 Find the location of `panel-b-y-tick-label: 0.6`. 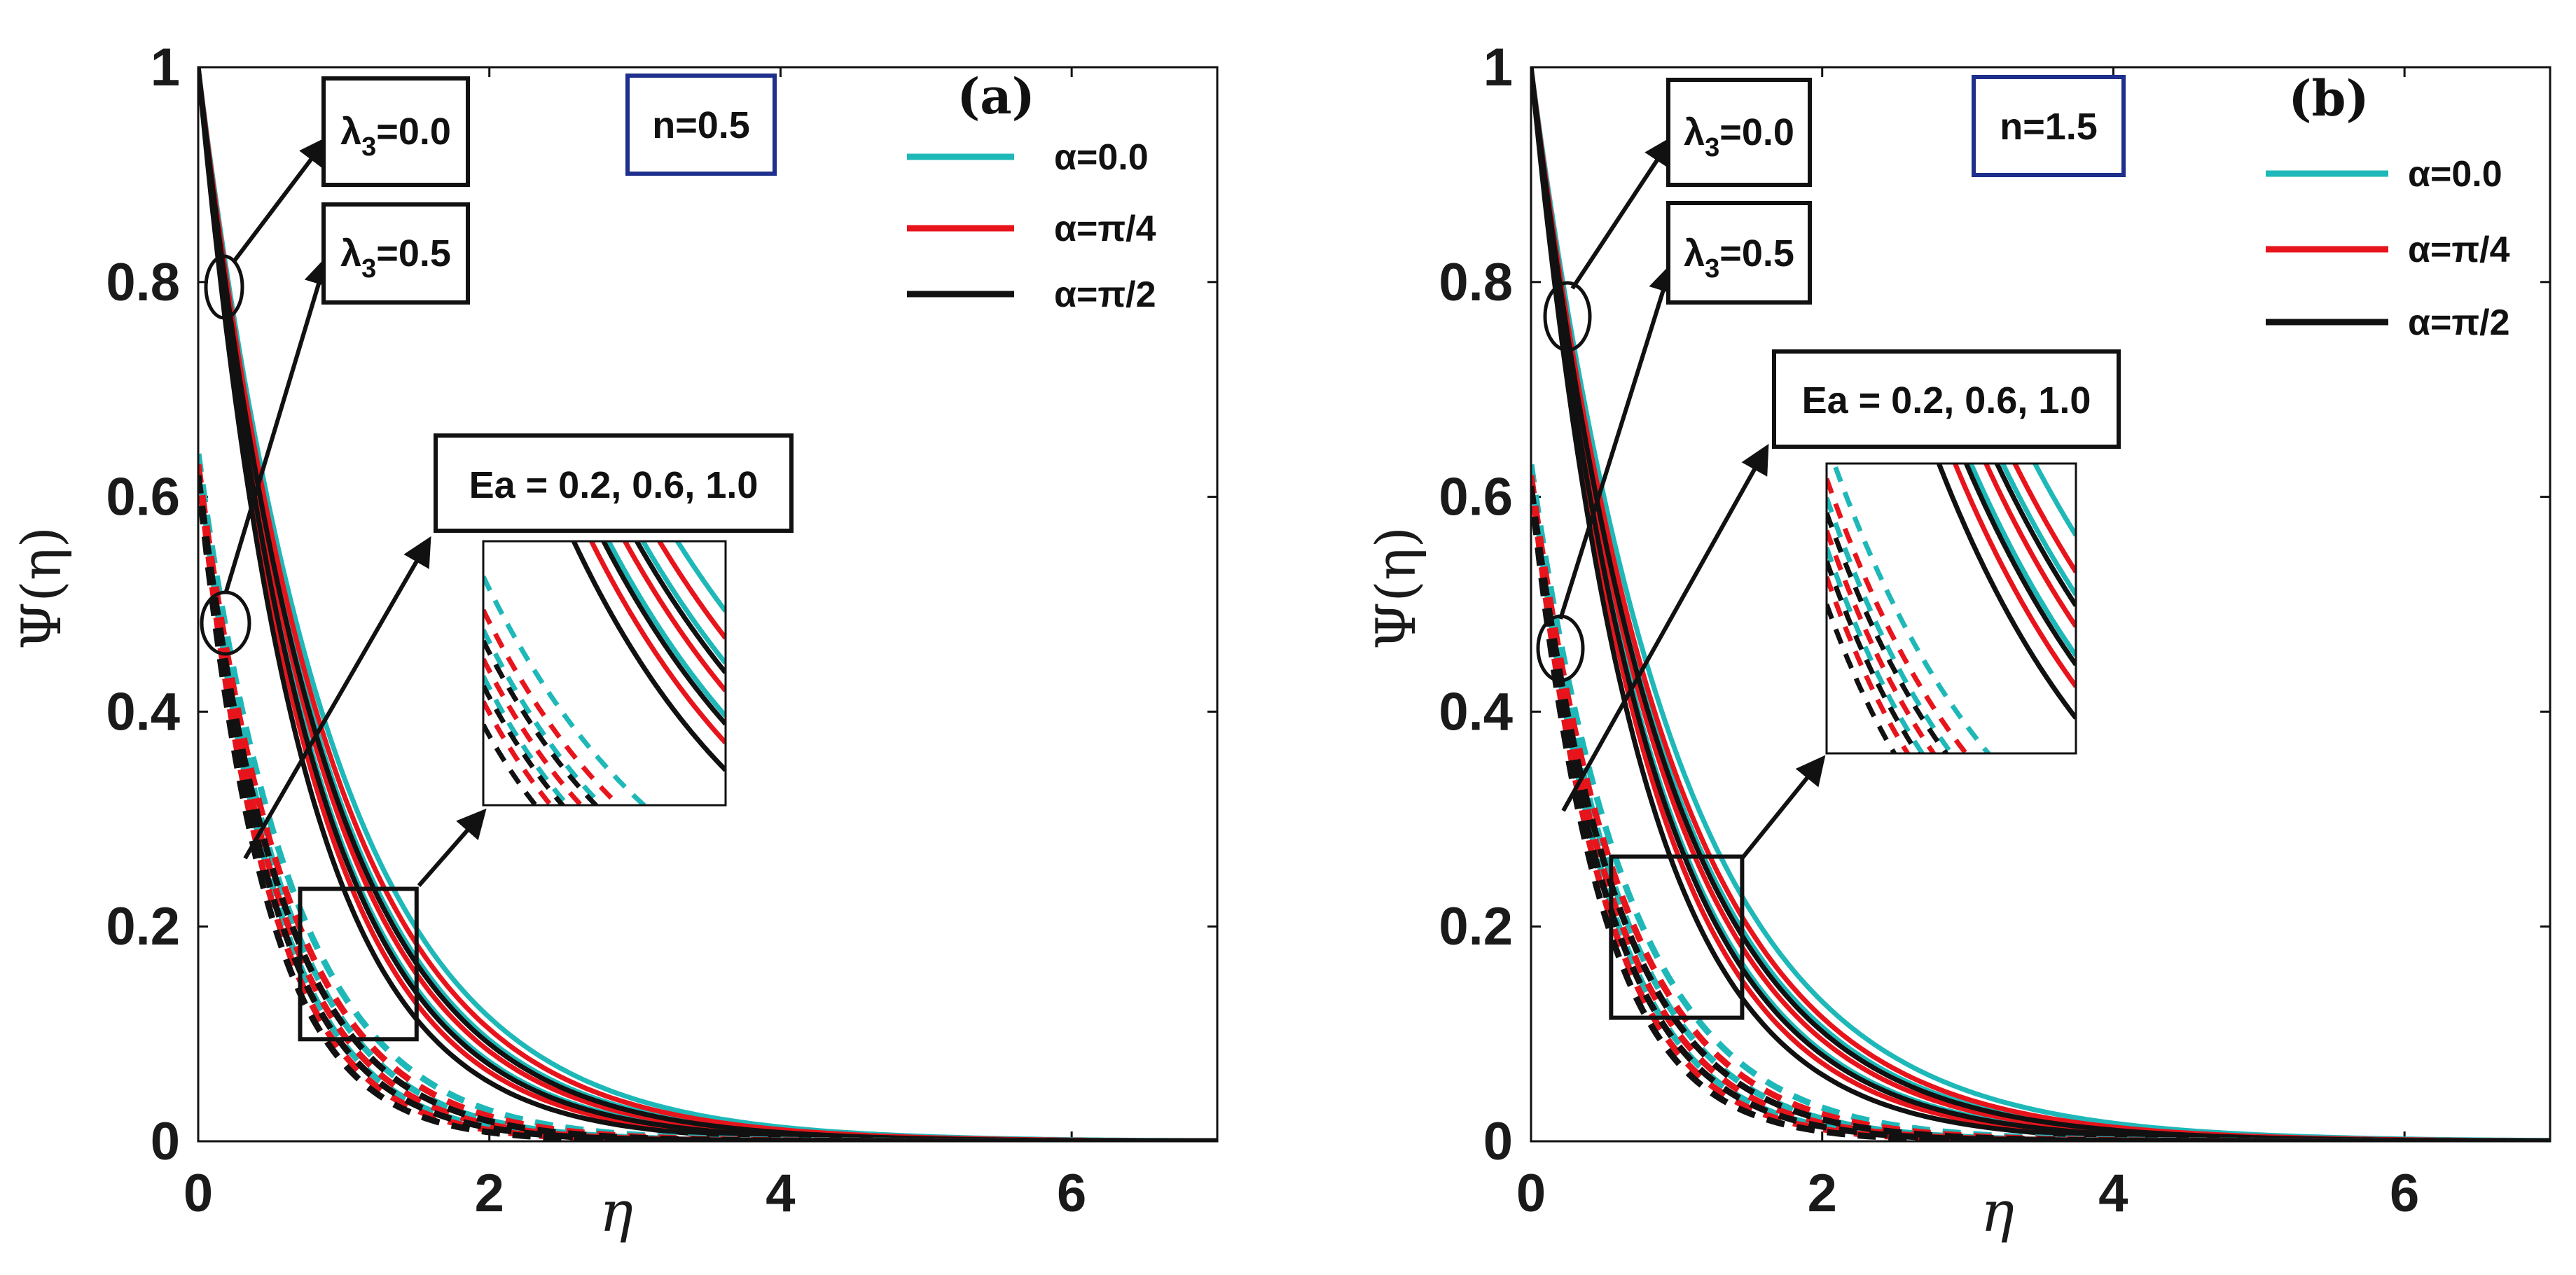

panel-b-y-tick-label: 0.6 is located at coordinates (1476, 497).